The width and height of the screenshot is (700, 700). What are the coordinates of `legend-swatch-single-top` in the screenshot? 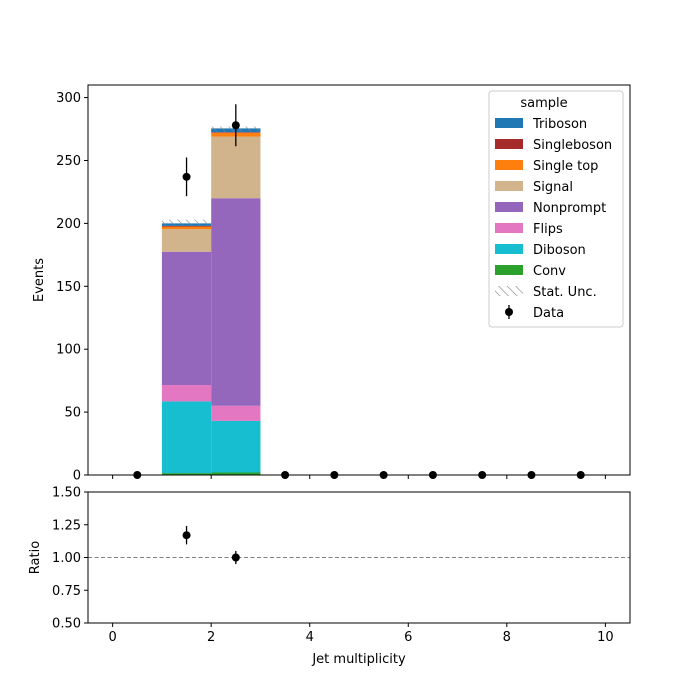 It's located at (509, 165).